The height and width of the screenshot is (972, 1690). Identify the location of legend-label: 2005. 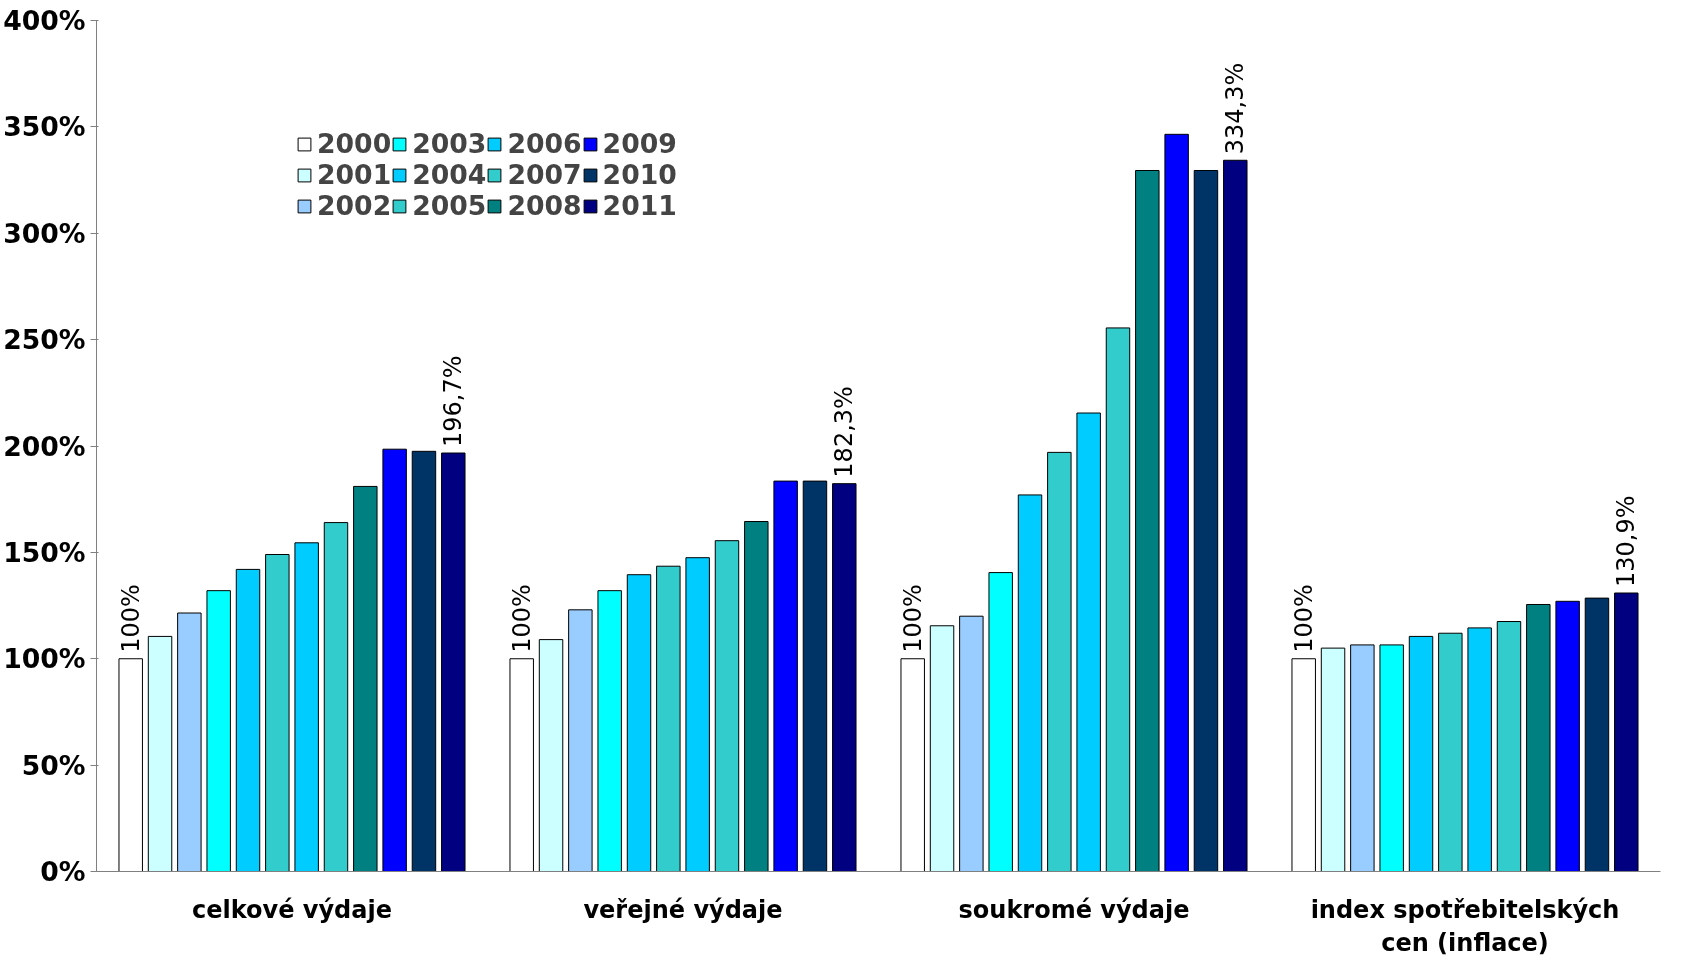
(449, 205).